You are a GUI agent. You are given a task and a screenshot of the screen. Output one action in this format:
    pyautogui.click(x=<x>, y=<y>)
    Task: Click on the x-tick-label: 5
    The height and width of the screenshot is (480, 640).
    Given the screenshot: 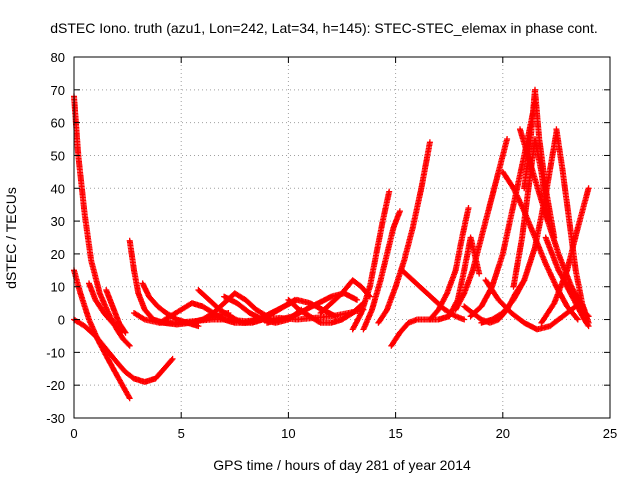 What is the action you would take?
    pyautogui.click(x=181, y=433)
    